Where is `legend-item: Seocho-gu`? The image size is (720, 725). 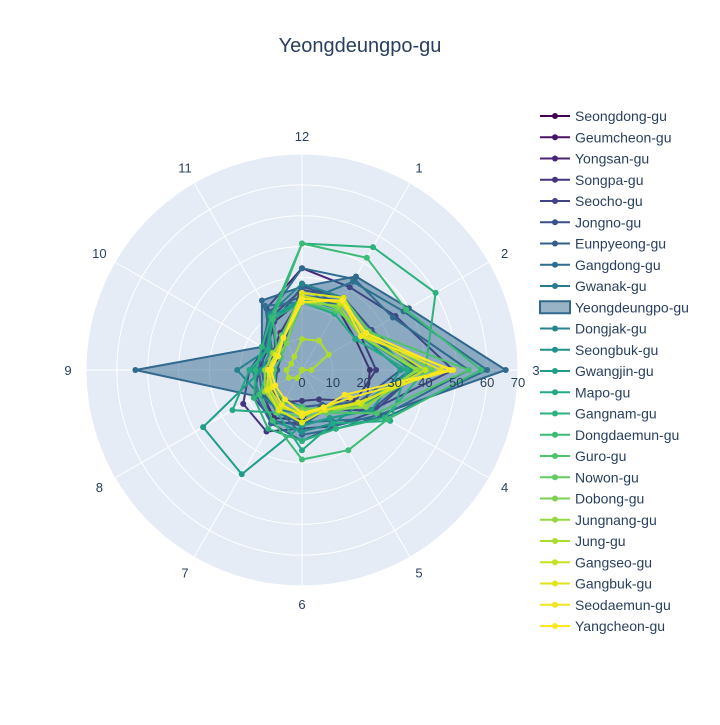 legend-item: Seocho-gu is located at coordinates (591, 201).